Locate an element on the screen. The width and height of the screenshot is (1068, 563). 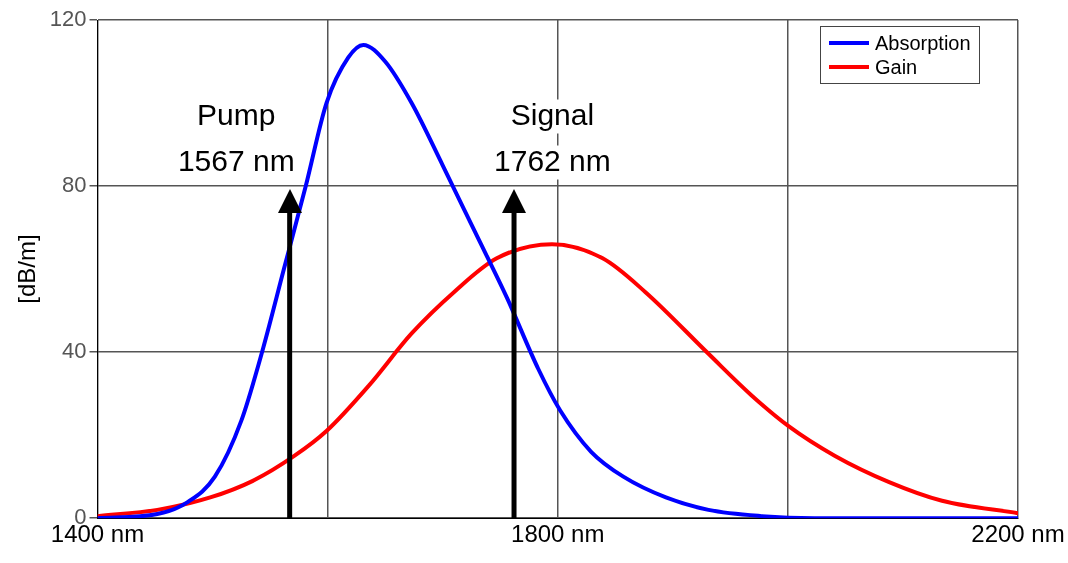
y-tick-label: 40 is located at coordinates (74, 351).